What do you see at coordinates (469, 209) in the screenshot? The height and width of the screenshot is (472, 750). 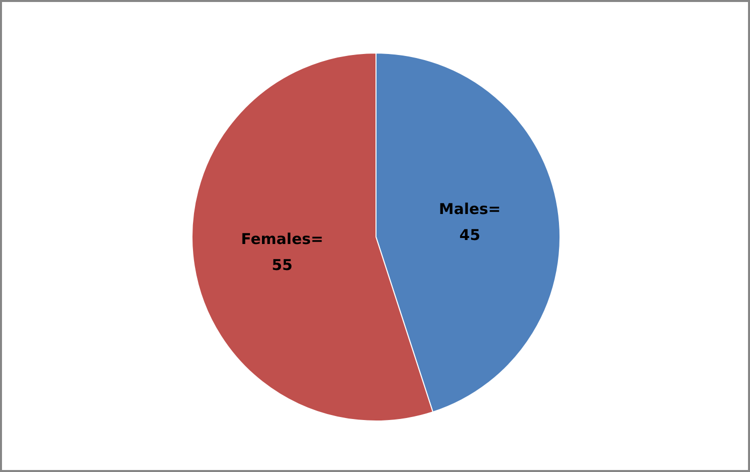 I see `slice-label: Males=` at bounding box center [469, 209].